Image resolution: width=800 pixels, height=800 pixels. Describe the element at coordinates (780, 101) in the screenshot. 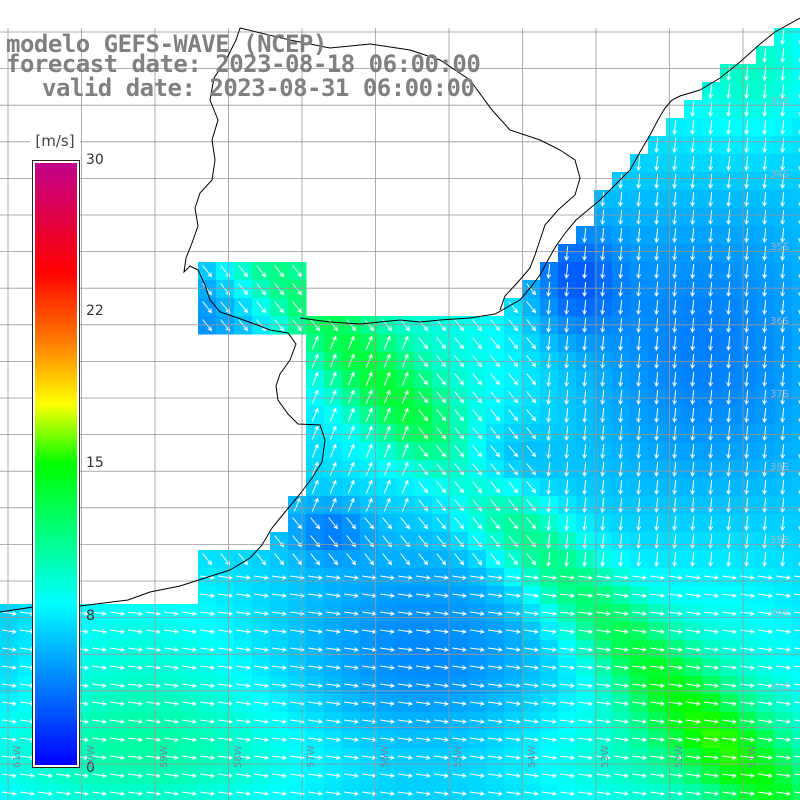

I see `lat-label: 33S` at that location.